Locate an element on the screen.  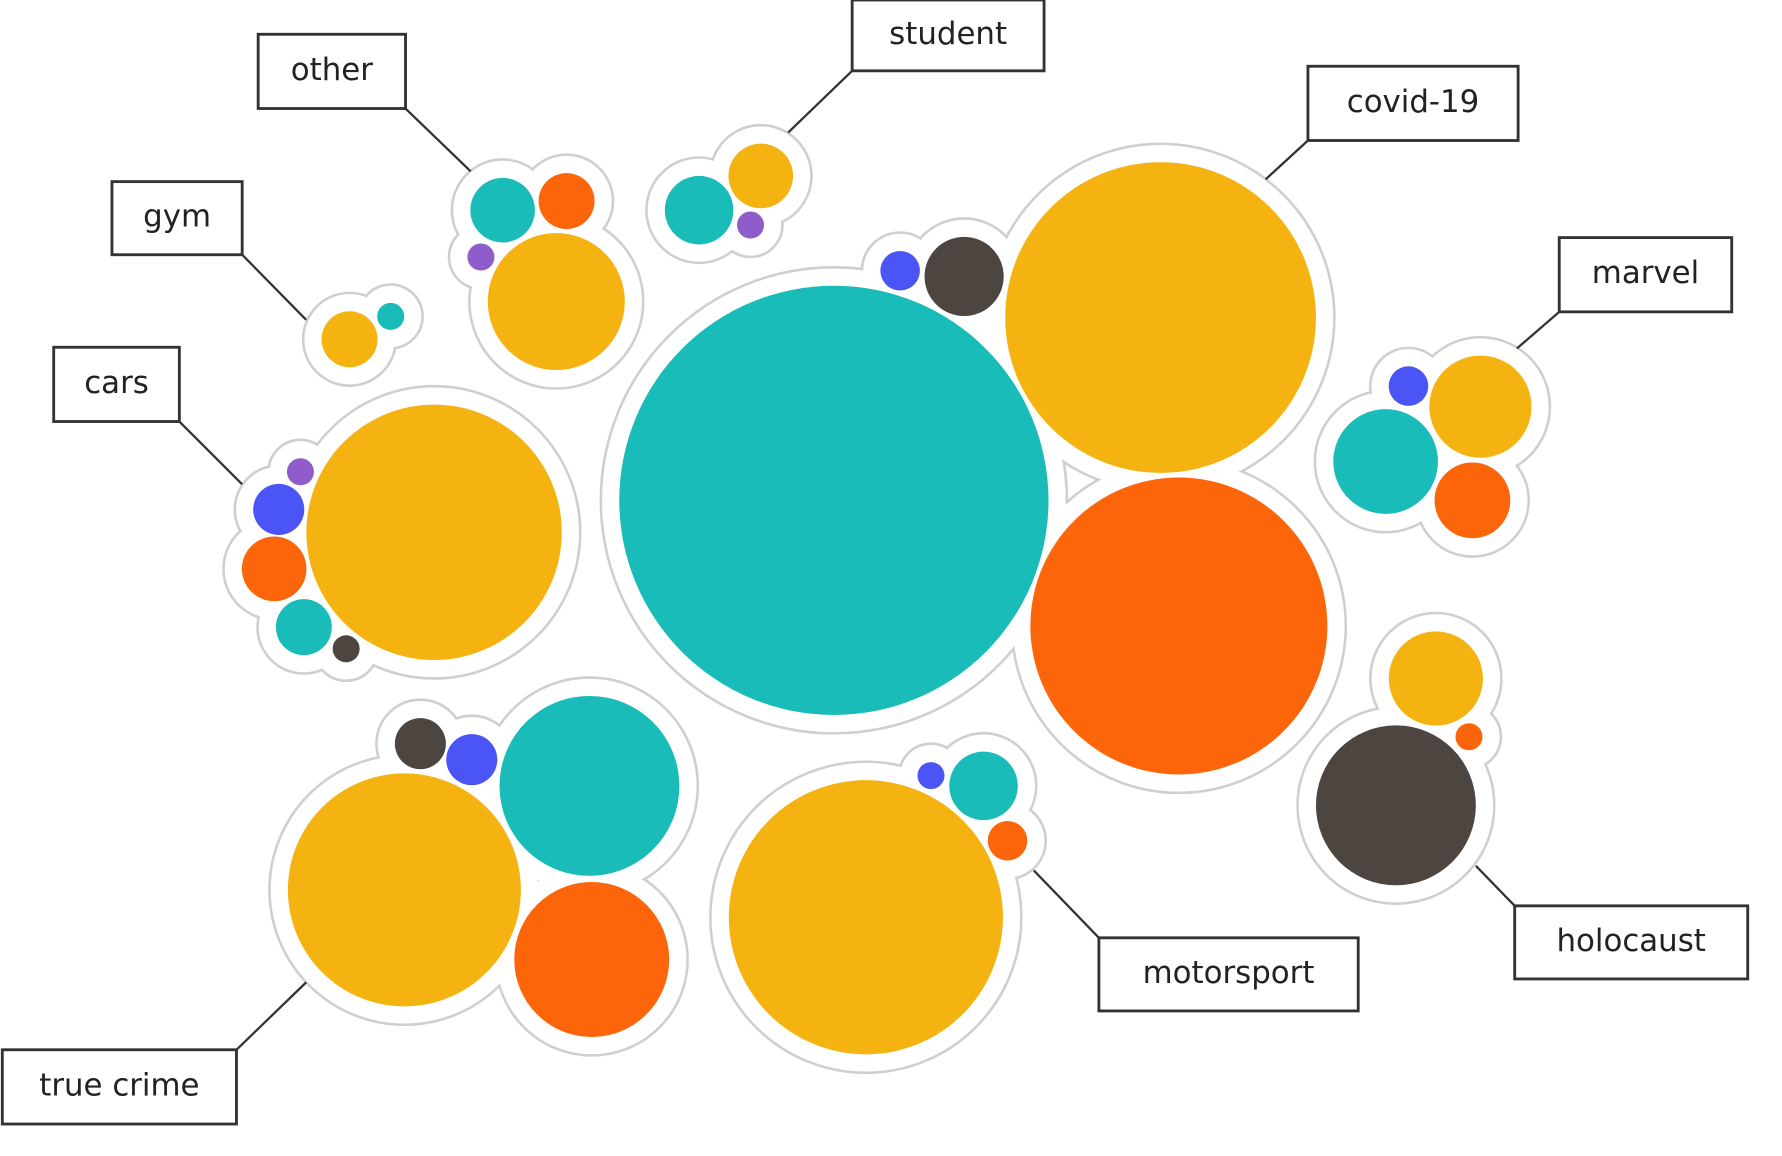
group-label: cars is located at coordinates (116, 383).